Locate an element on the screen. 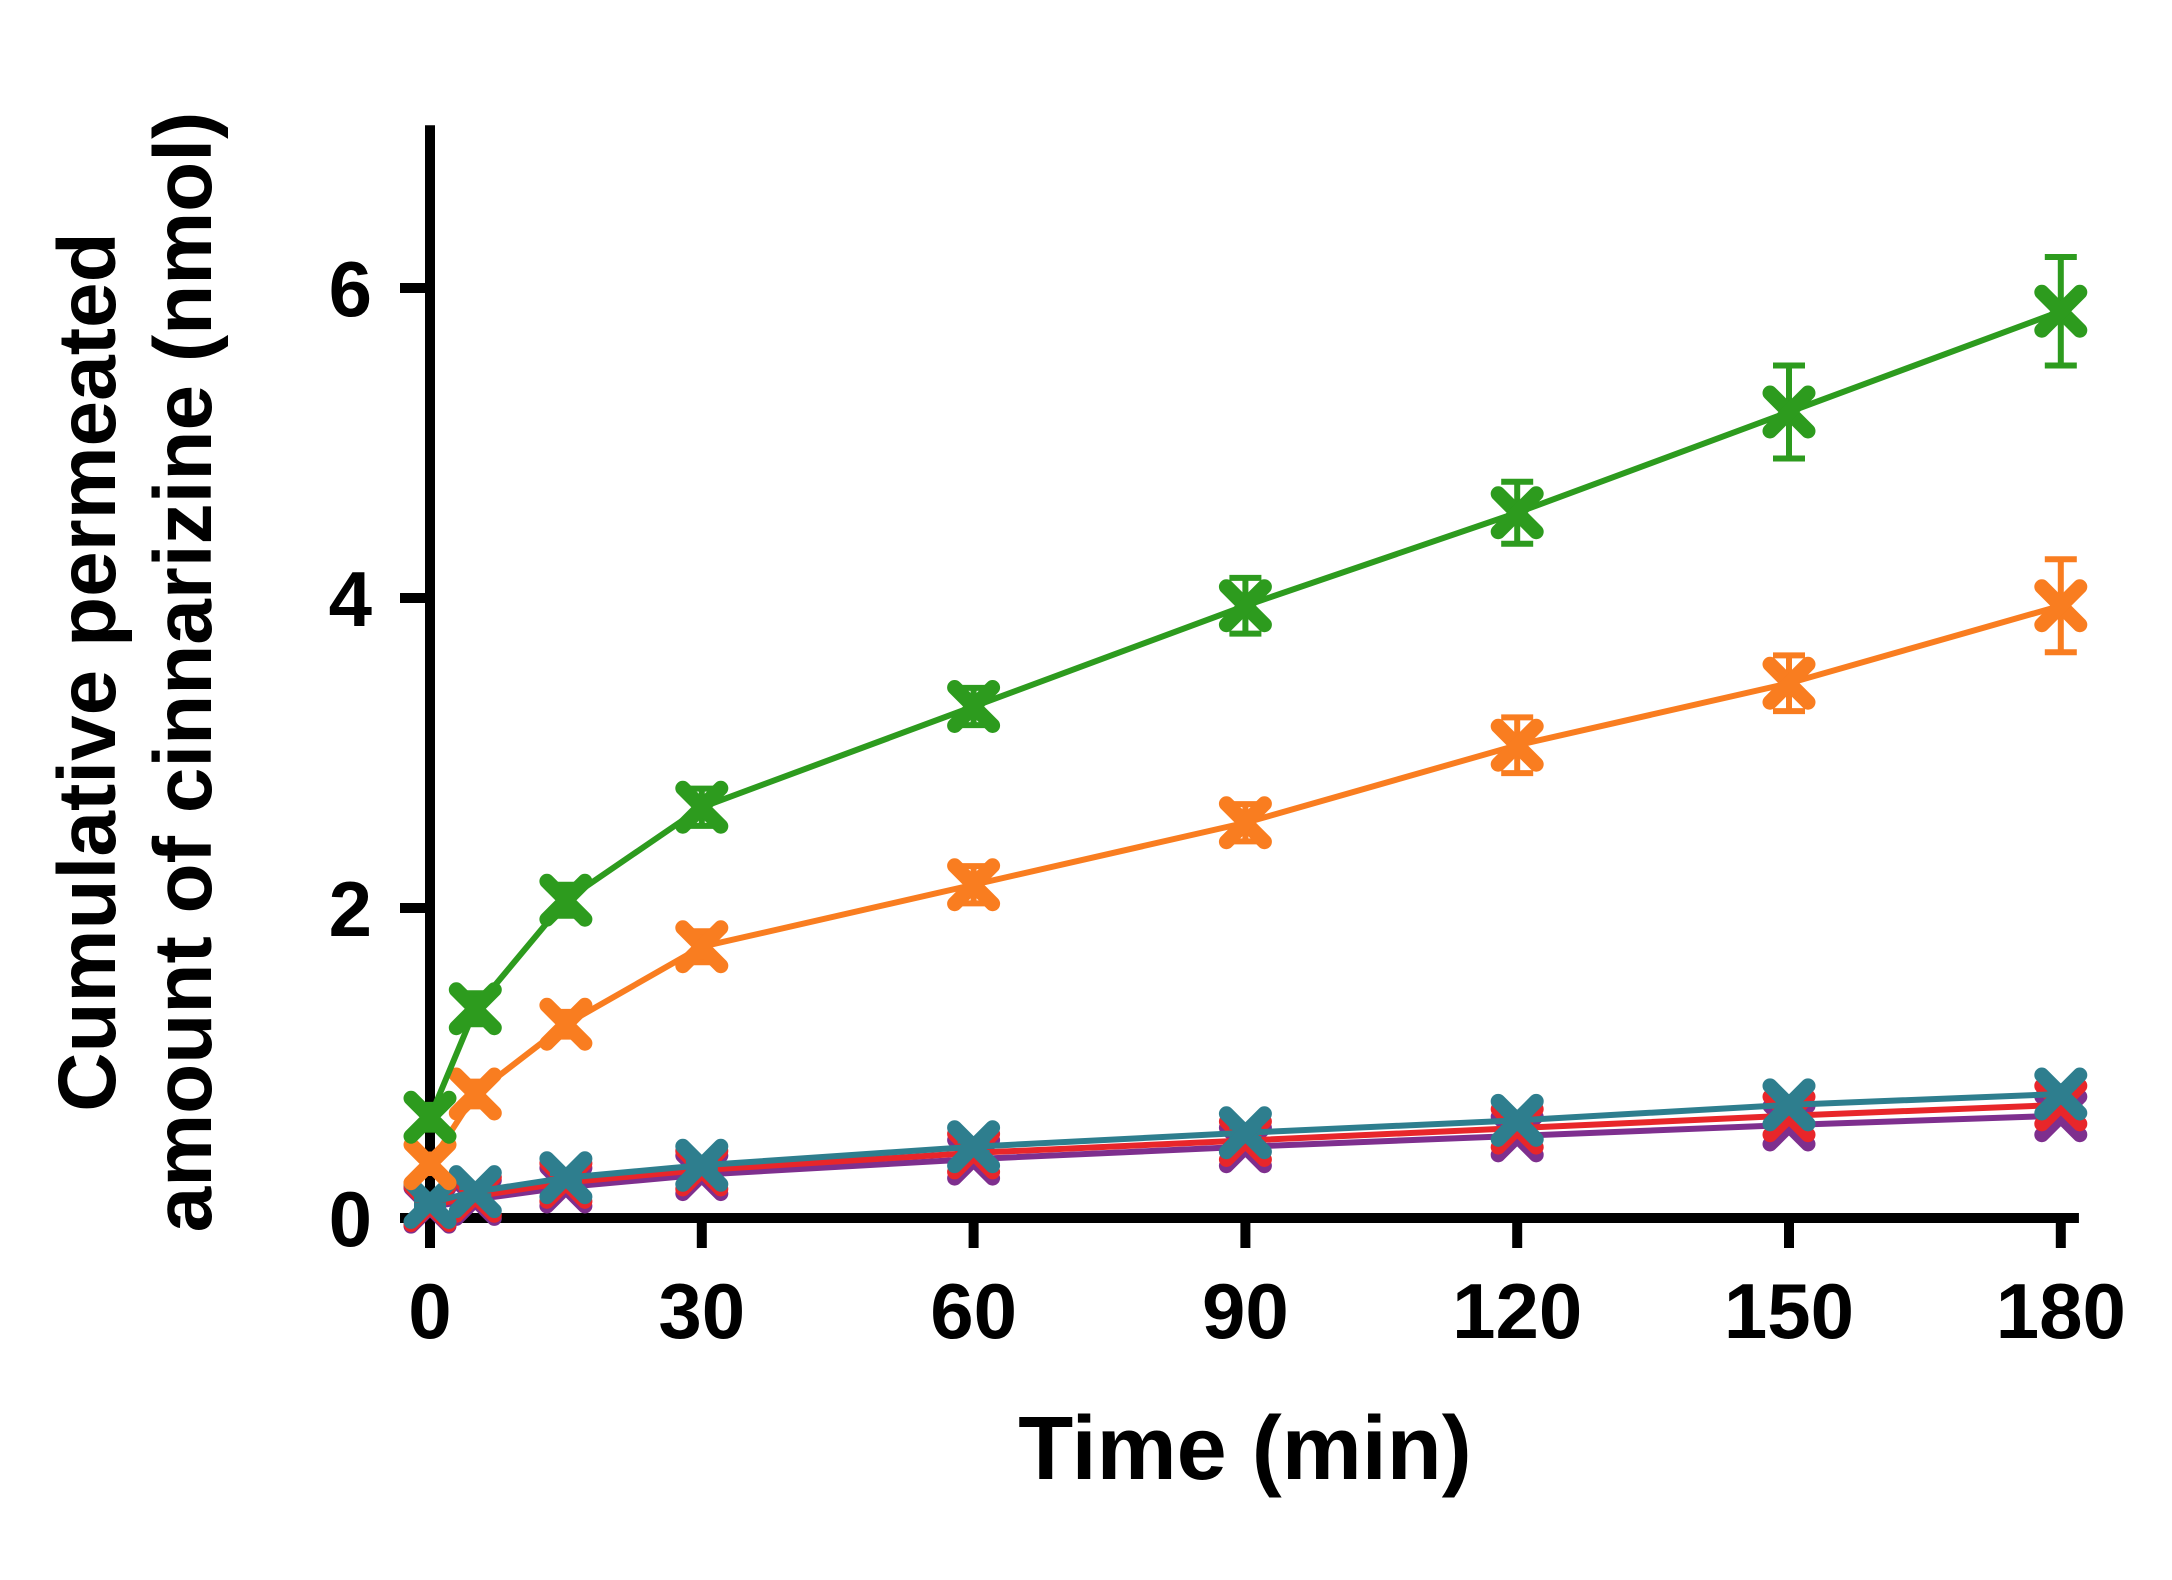  y-tick-label: 0 is located at coordinates (350, 1219).